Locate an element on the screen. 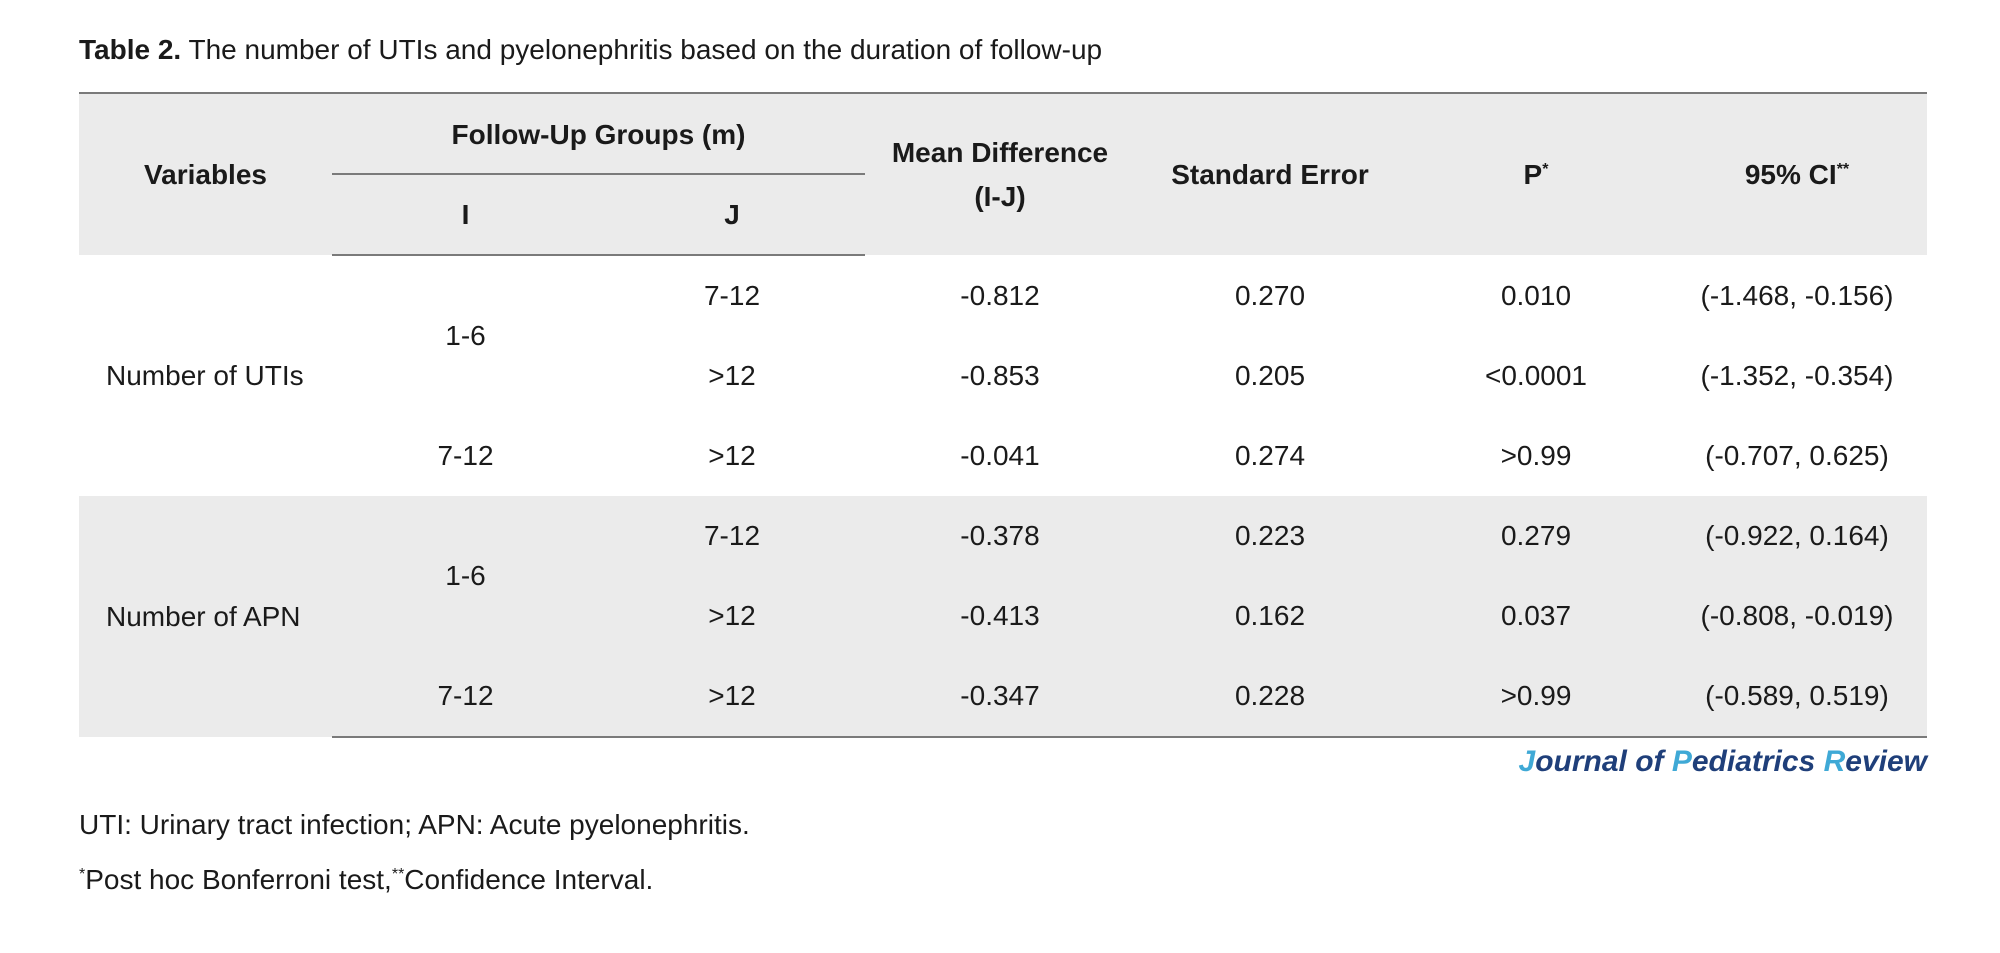 This screenshot has width=2000, height=953. header-ci-label: 95% CI is located at coordinates (1790, 174).